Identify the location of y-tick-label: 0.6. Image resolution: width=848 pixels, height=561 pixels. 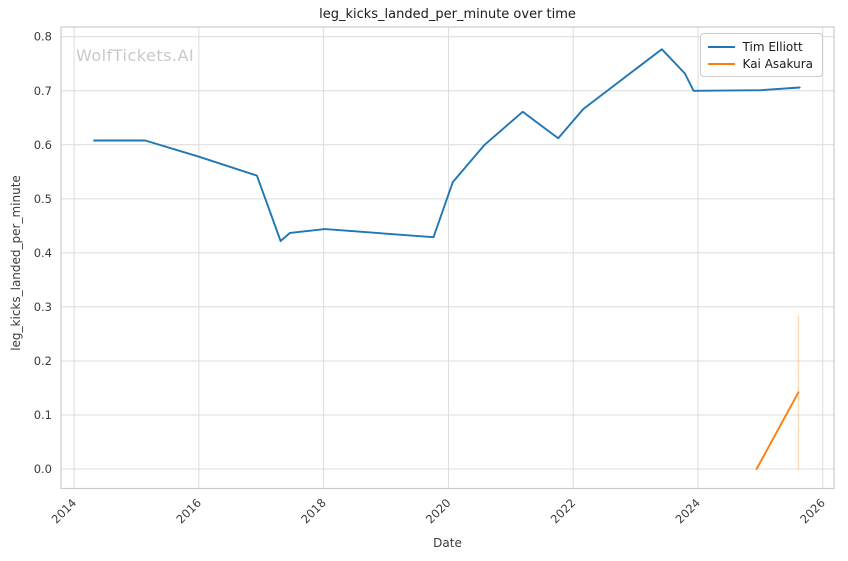
(43, 145).